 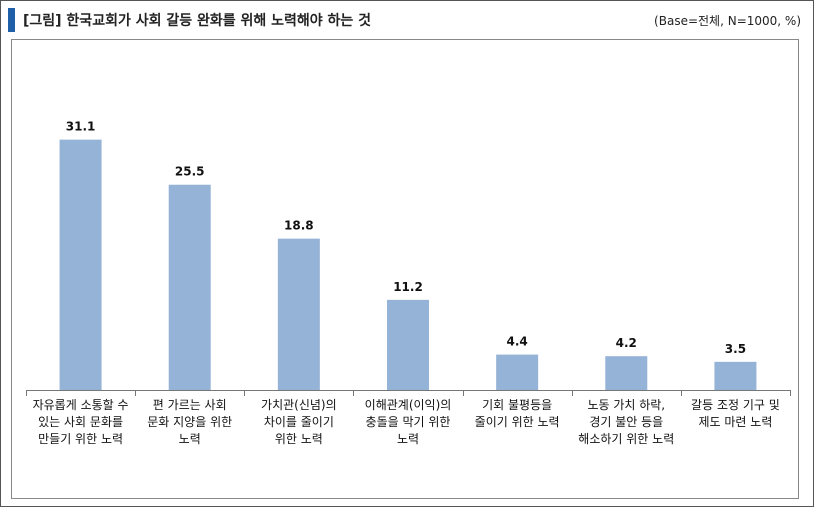 I want to click on category-label: 충돌을 막기 위한, so click(x=408, y=422).